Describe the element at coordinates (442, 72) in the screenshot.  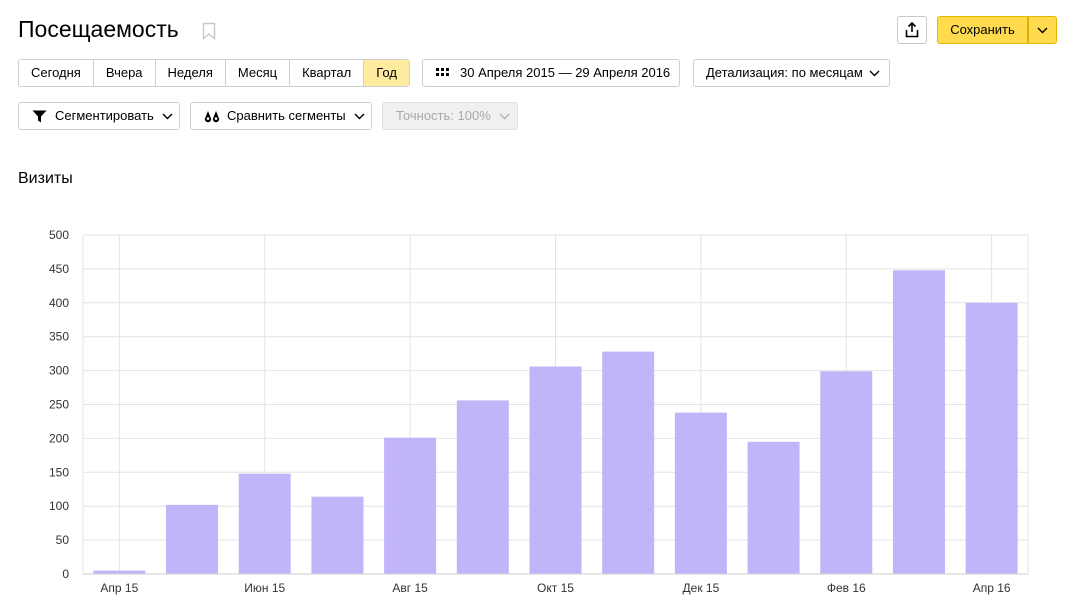
I see `calendar-icon` at that location.